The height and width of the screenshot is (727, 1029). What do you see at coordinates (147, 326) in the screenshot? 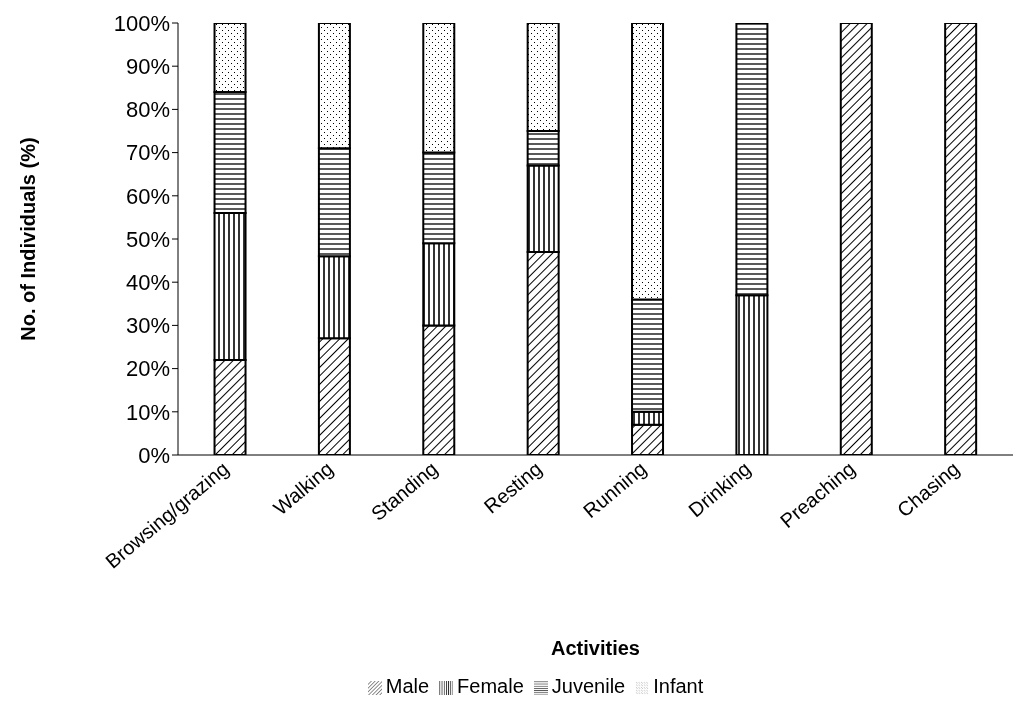
I see `y-tick-label: 30%` at bounding box center [147, 326].